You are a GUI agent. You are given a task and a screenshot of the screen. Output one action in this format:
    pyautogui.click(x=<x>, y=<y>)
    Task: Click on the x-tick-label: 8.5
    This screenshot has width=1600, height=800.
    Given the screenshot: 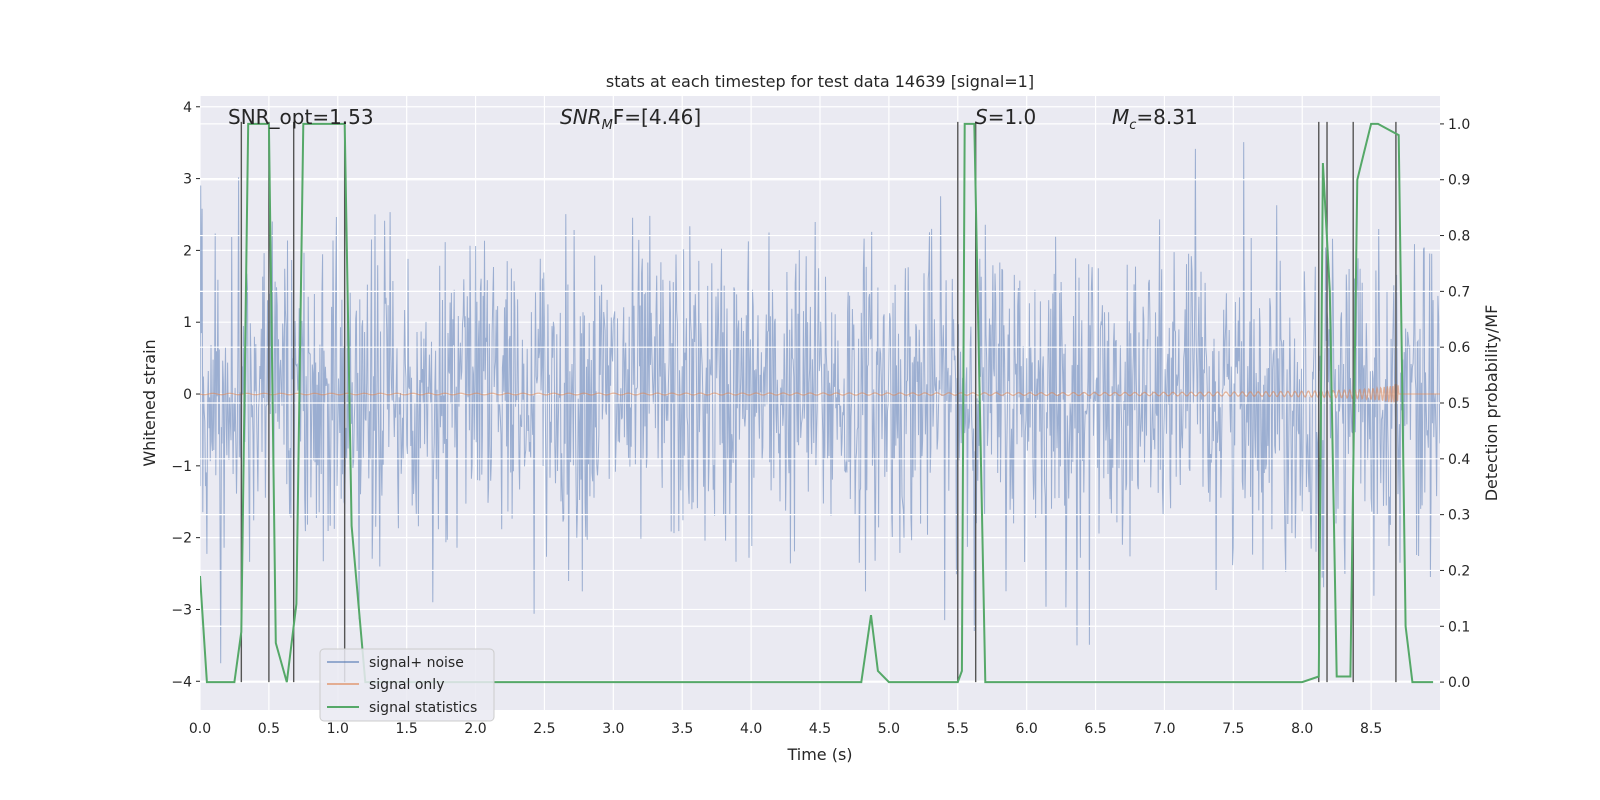 What is the action you would take?
    pyautogui.click(x=1371, y=729)
    